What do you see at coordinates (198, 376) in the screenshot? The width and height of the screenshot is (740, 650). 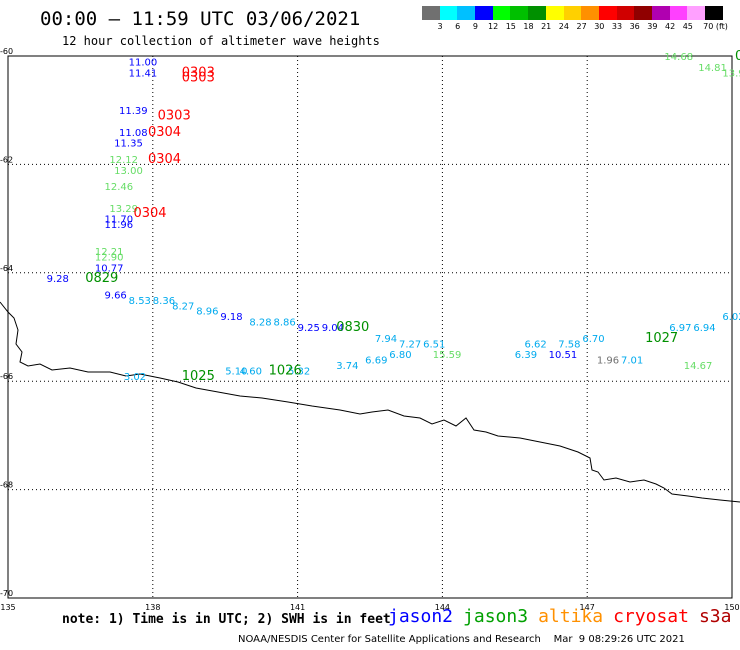 I see `observation-time-label: 1025` at bounding box center [198, 376].